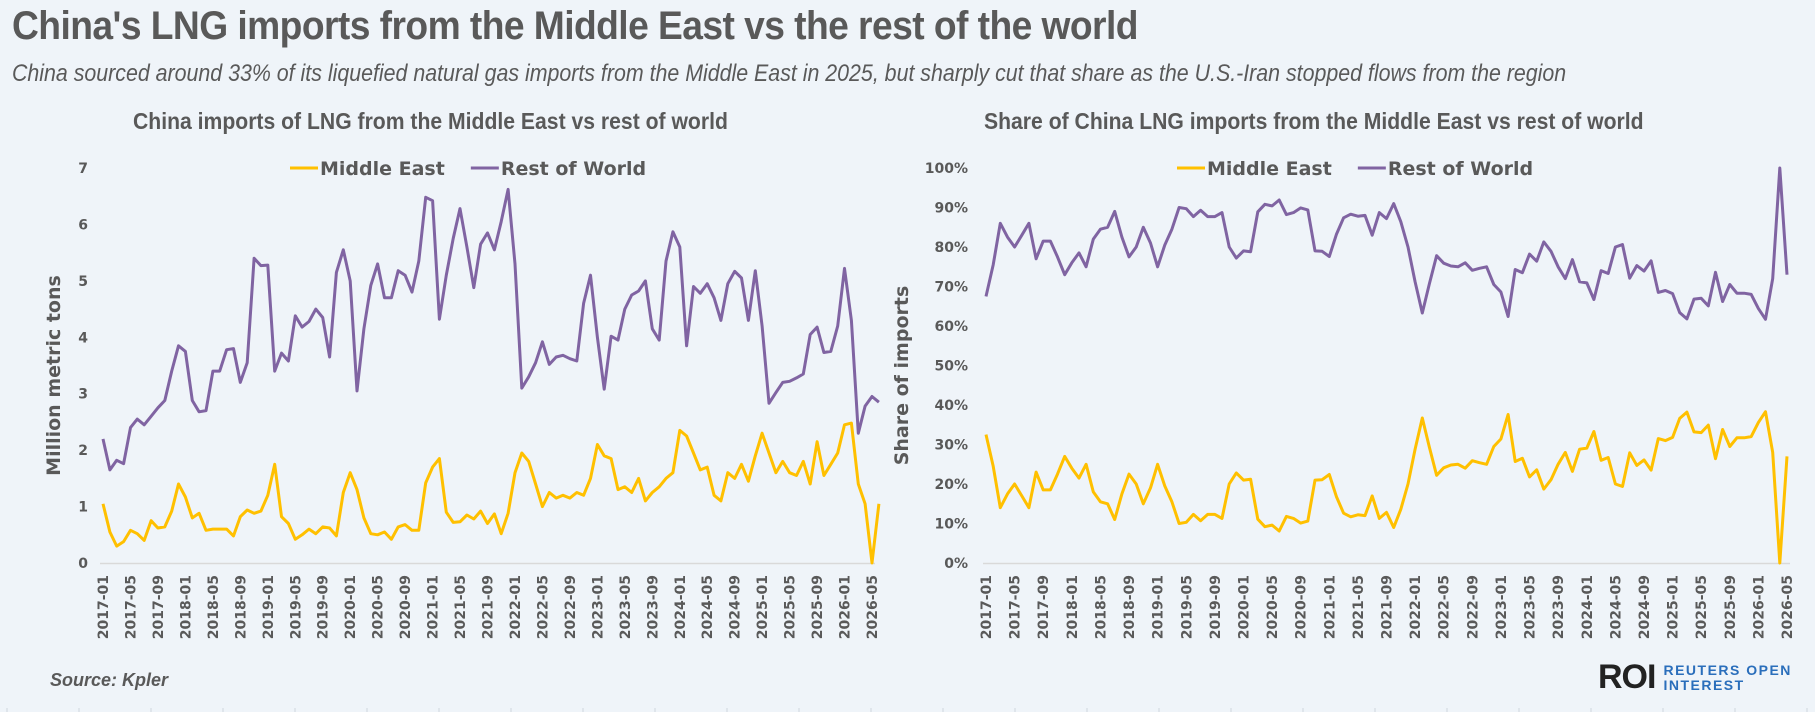 Image resolution: width=1815 pixels, height=712 pixels. What do you see at coordinates (956, 564) in the screenshot?
I see `y-tick-label: 0%` at bounding box center [956, 564].